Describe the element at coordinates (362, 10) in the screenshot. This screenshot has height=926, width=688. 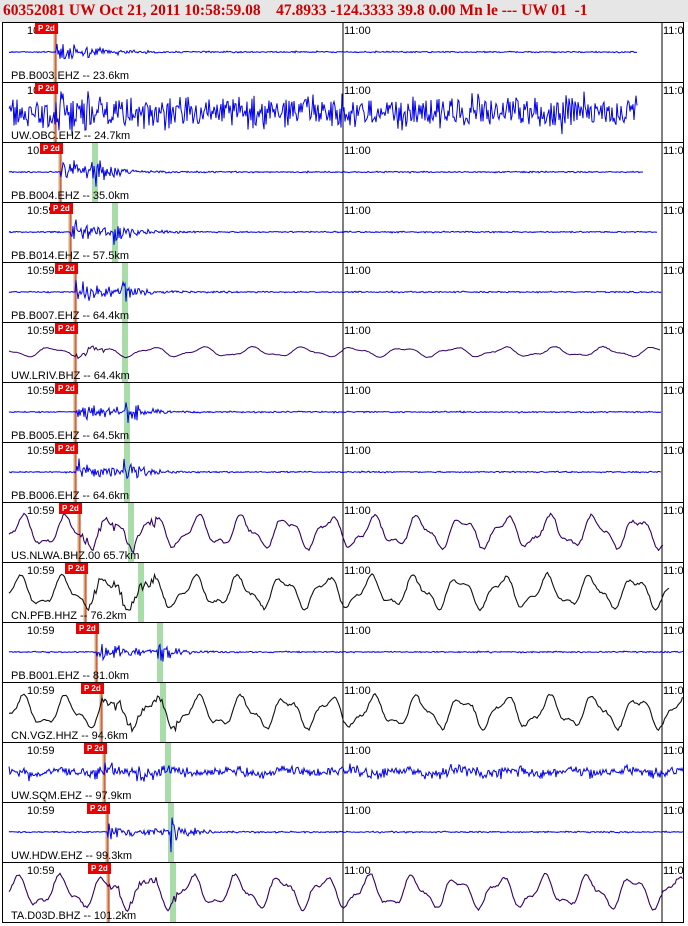
I see `event-longitude: -124.3333` at that location.